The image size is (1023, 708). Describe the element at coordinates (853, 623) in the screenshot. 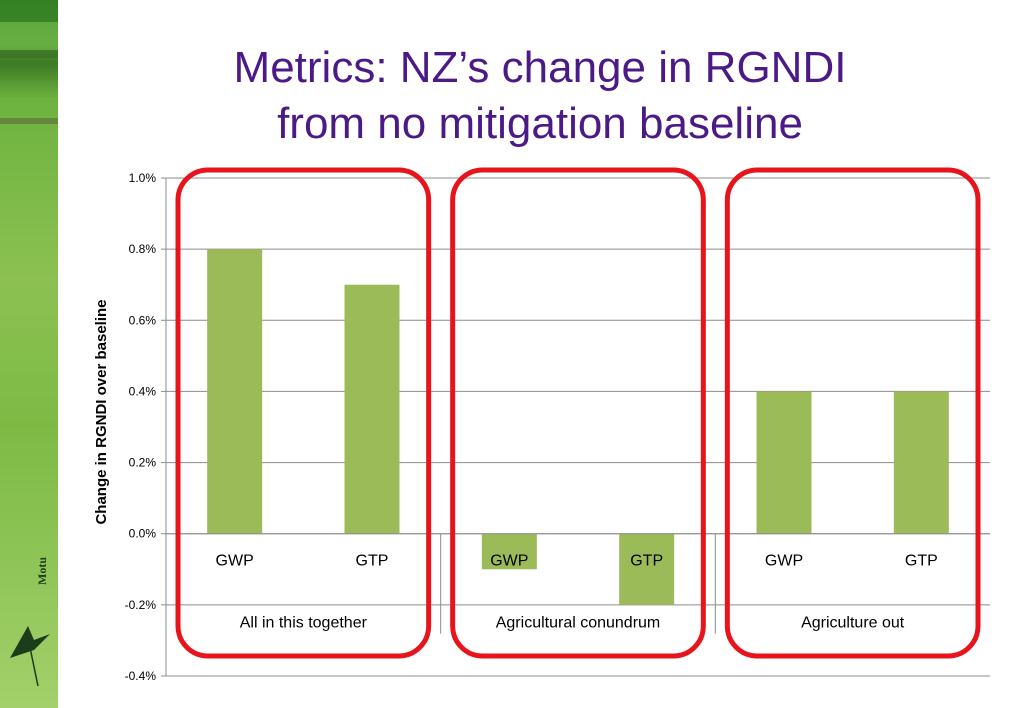

I see `group-label: Agriculture out` at that location.